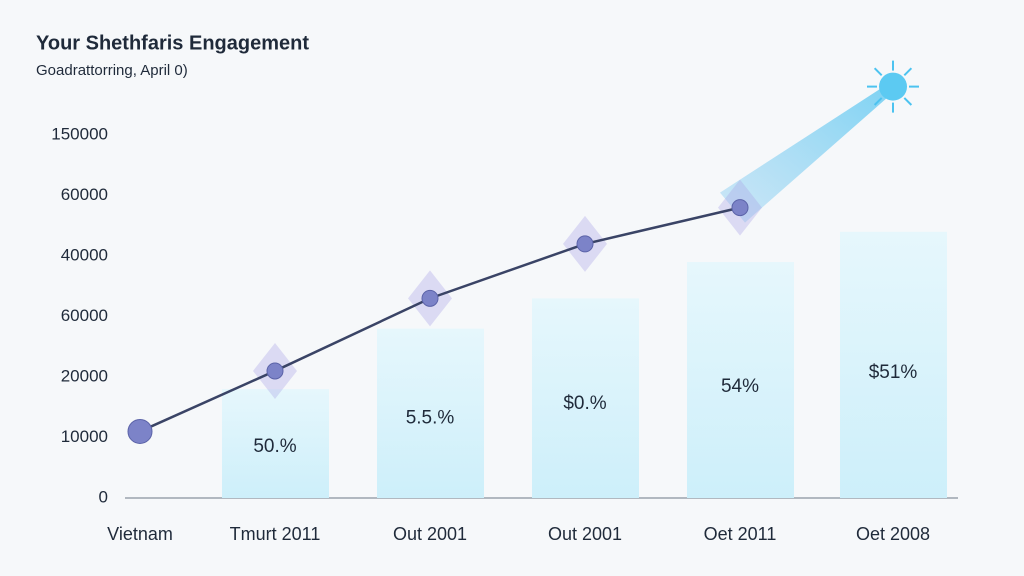 This screenshot has width=1024, height=576. Describe the element at coordinates (584, 403) in the screenshot. I see `bar-label: $0.%` at that location.